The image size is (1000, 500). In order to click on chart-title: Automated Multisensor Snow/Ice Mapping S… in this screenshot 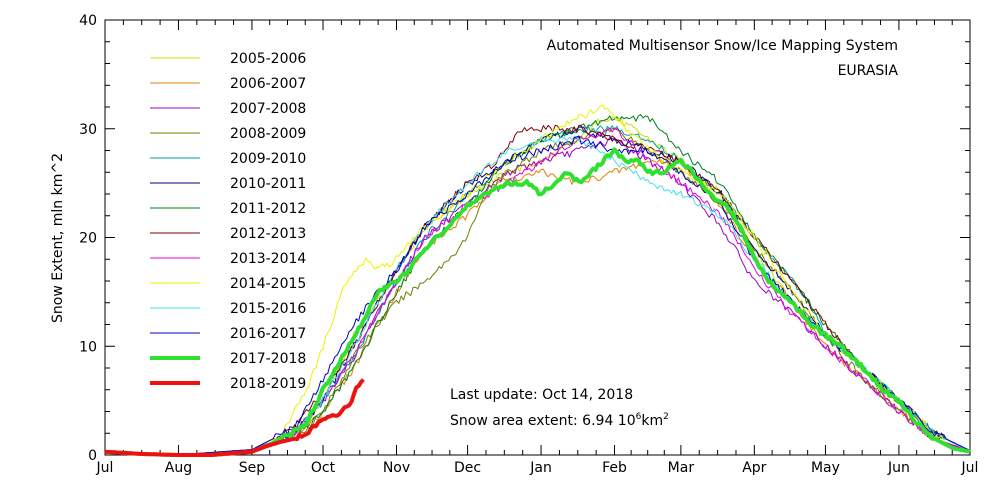, I will do `click(722, 46)`.